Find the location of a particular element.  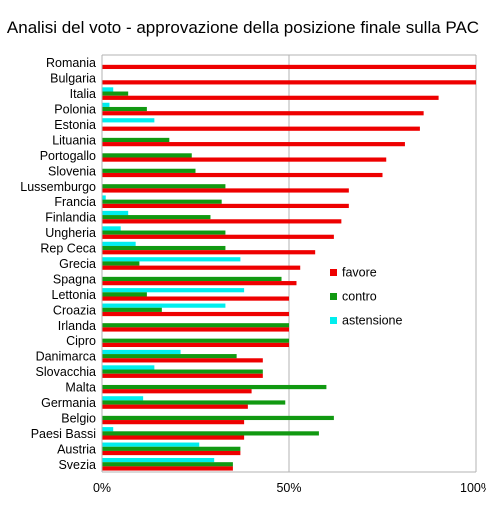

bar-contro-svezia is located at coordinates (167, 464).